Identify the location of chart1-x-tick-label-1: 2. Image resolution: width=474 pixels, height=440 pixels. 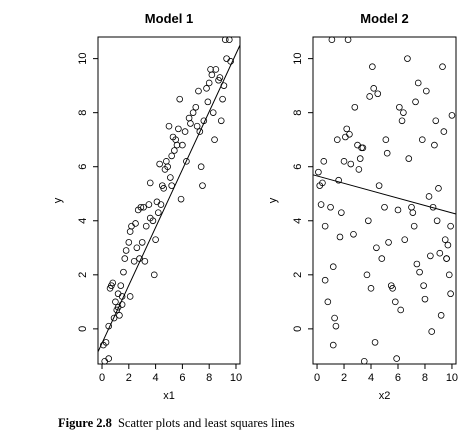
(129, 378).